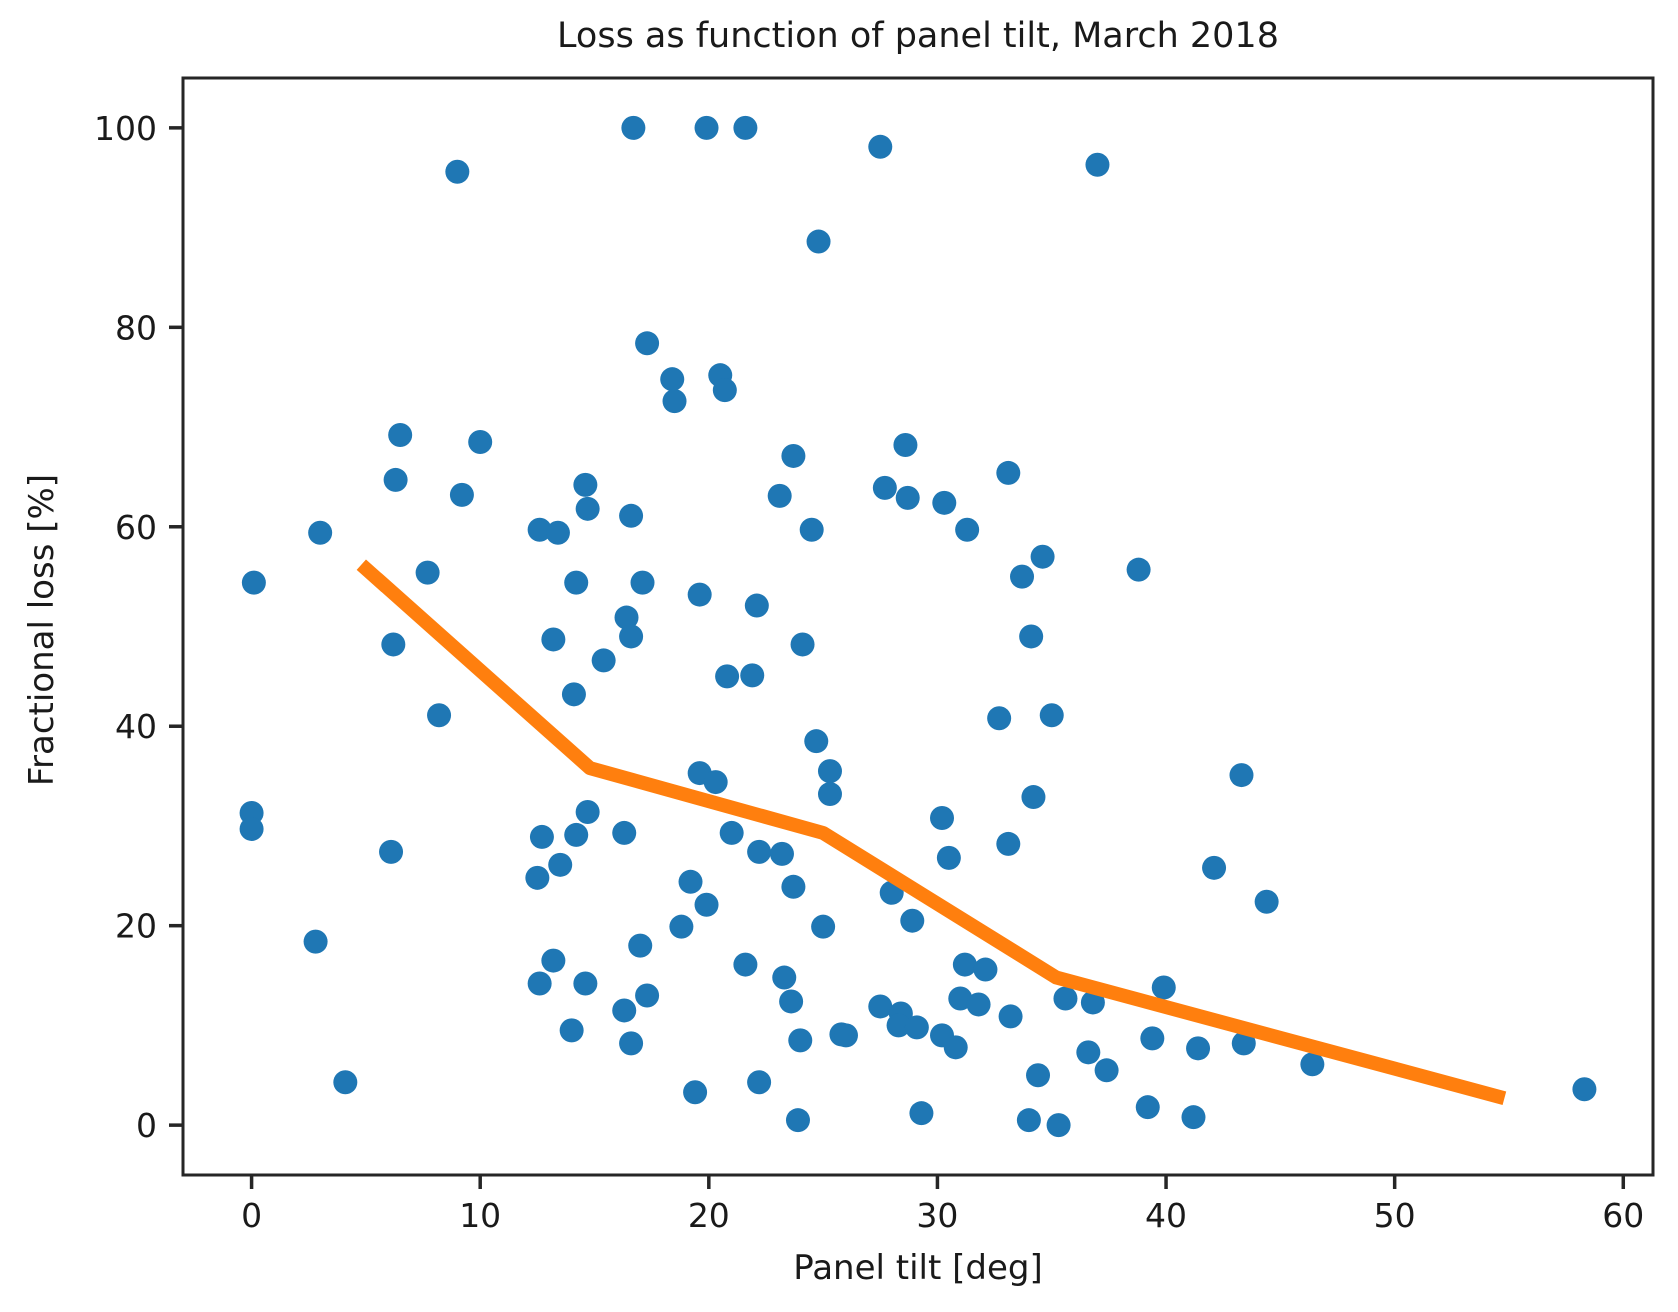 The image size is (1678, 1312). Describe the element at coordinates (136, 527) in the screenshot. I see `y-tick-label: 60` at that location.